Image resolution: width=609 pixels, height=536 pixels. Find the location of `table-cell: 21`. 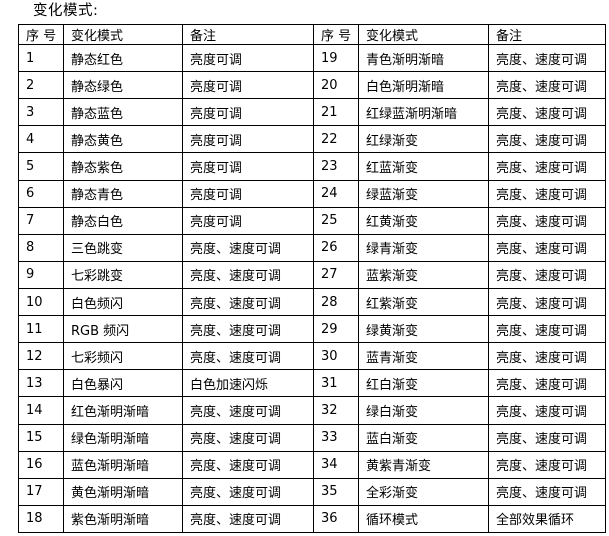

table-cell: 21 is located at coordinates (336, 112).